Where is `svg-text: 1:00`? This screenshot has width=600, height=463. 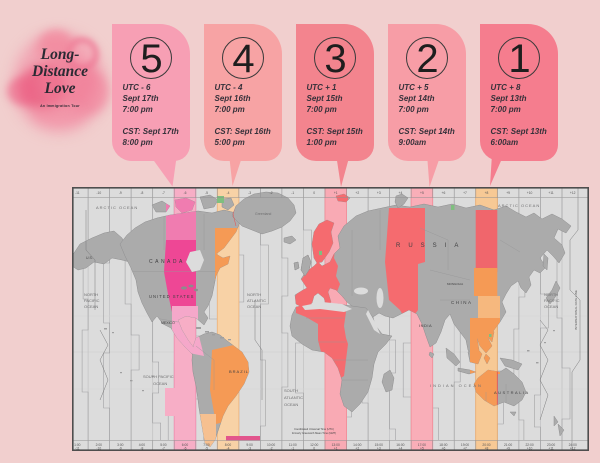
svg-text: 1:00 is located at coordinates (77, 445).